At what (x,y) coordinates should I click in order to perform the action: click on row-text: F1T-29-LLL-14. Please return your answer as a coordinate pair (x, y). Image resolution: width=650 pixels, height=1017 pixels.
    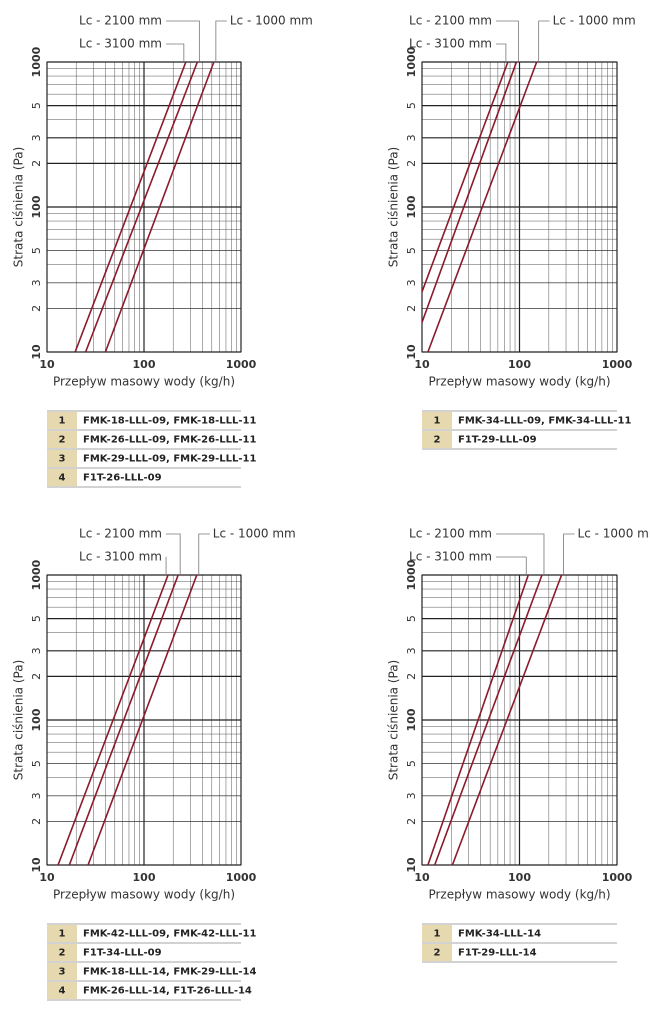
    Looking at the image, I should click on (497, 953).